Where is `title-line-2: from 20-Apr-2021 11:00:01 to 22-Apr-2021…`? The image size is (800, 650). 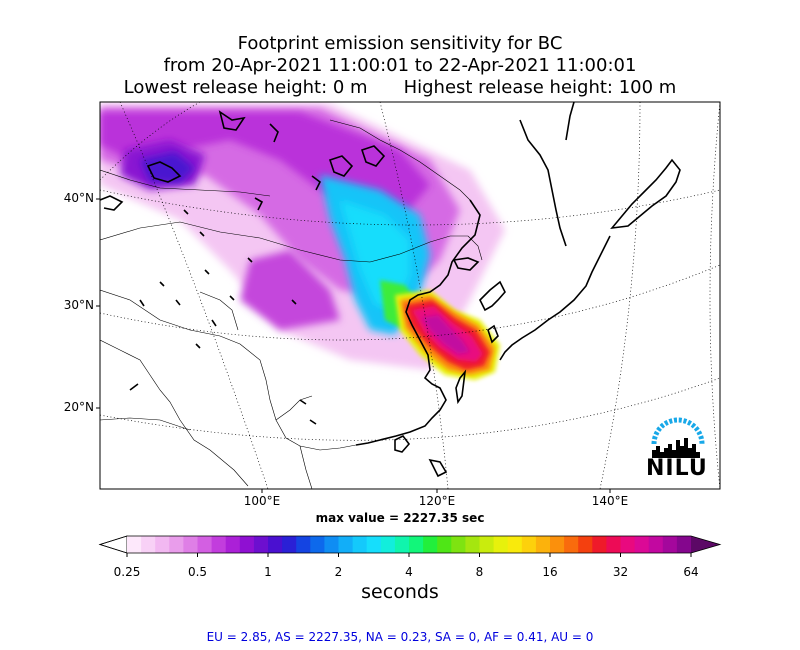
title-line-2: from 20-Apr-2021 11:00:01 to 22-Apr-2021… is located at coordinates (400, 65).